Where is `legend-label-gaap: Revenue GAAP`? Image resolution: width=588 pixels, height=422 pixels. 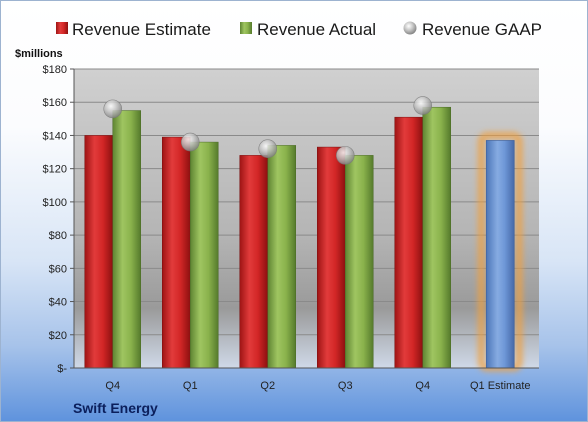
legend-label-gaap: Revenue GAAP is located at coordinates (482, 29).